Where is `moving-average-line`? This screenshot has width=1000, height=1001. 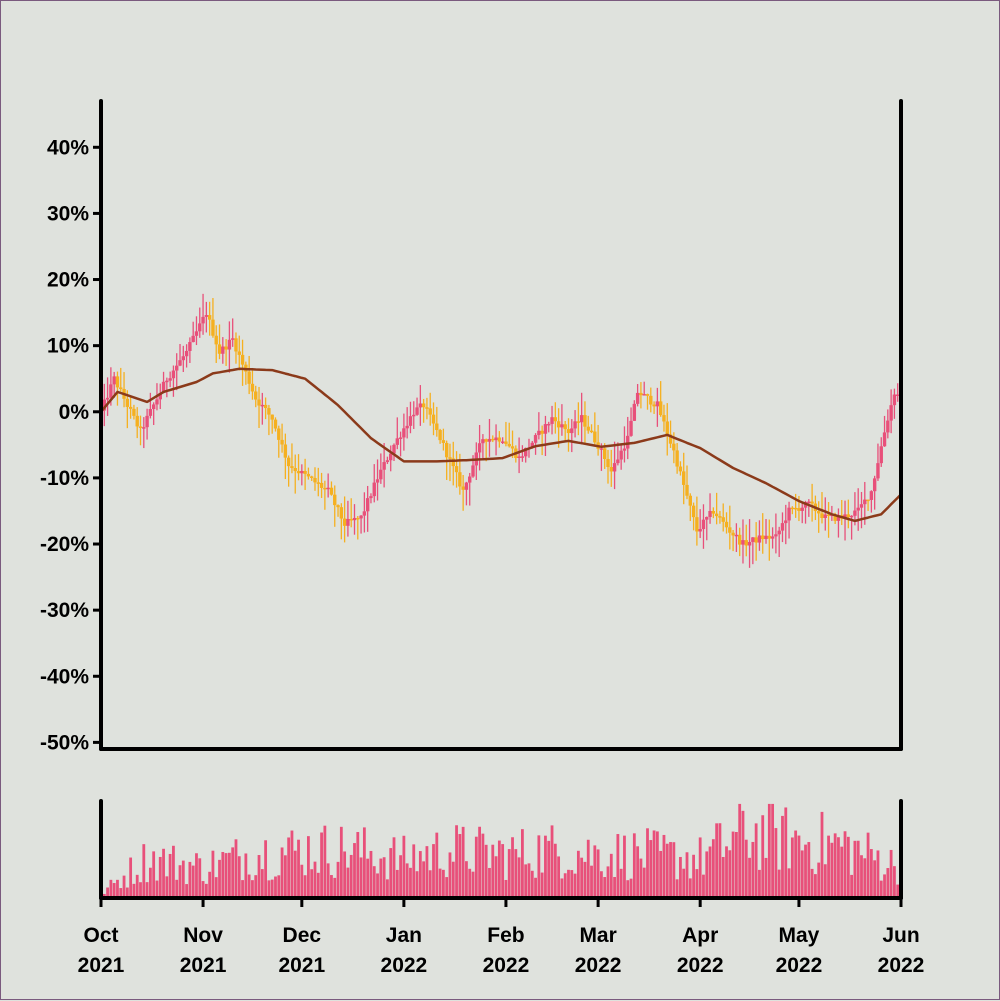 moving-average-line is located at coordinates (501, 445).